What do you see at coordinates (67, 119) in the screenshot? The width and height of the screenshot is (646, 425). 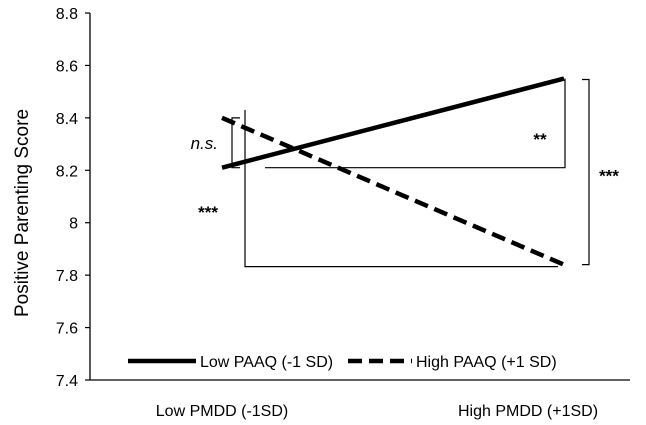 I see `y-tick-label: 8.4` at bounding box center [67, 119].